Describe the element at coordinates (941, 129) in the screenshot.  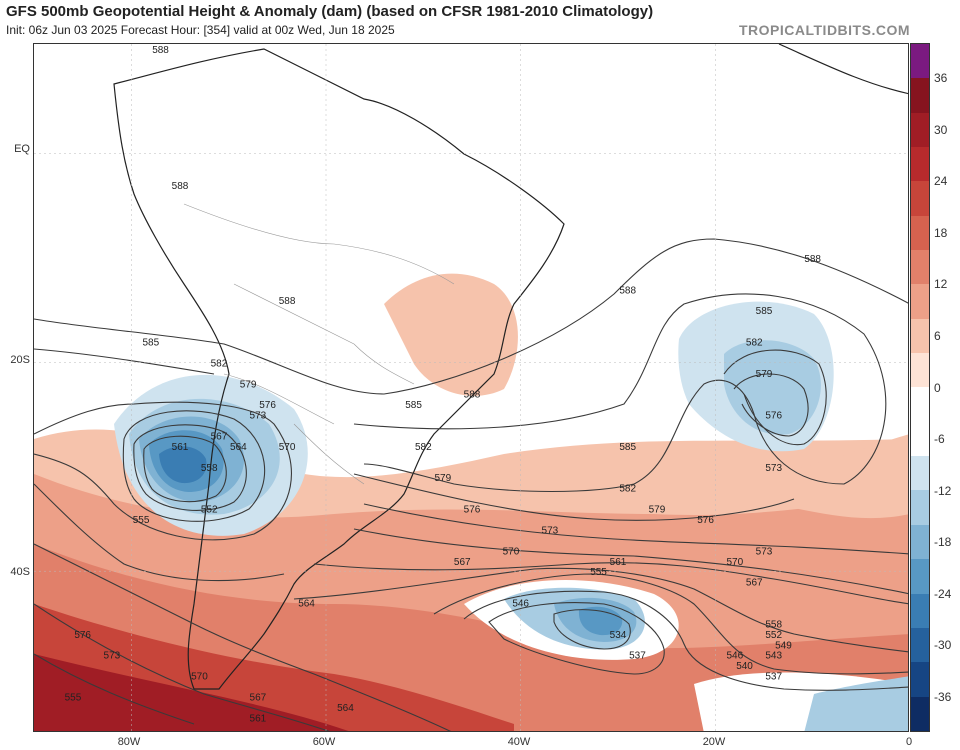
I see `colorbar-tick-label: 30` at that location.